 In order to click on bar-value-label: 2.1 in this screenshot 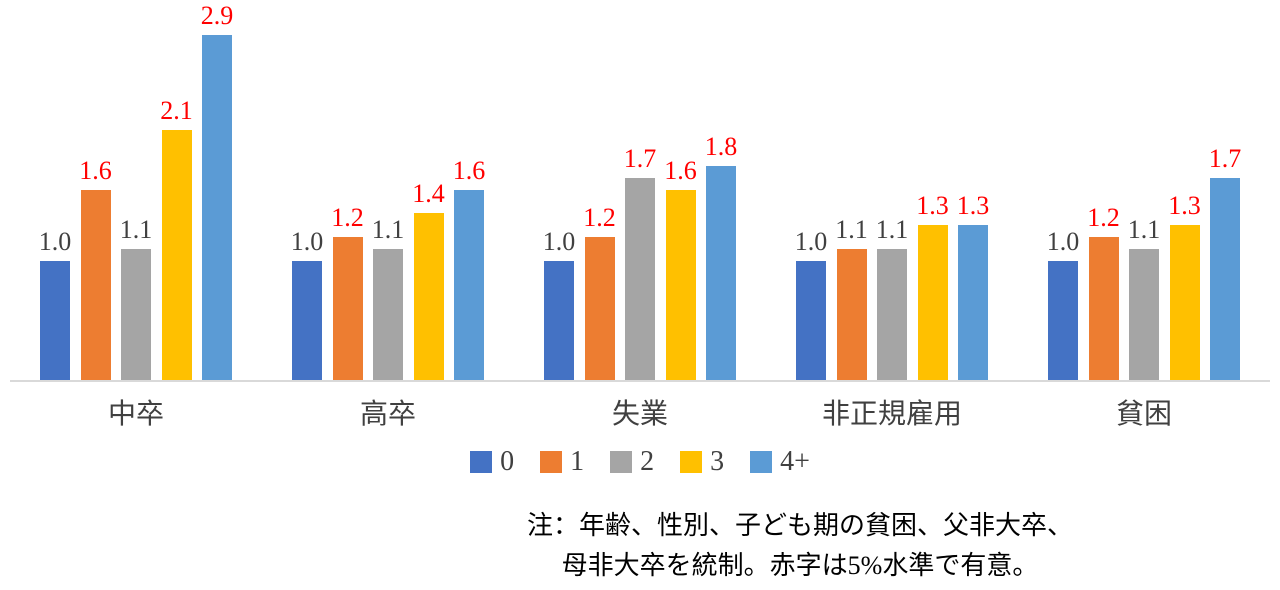, I will do `click(176, 111)`.